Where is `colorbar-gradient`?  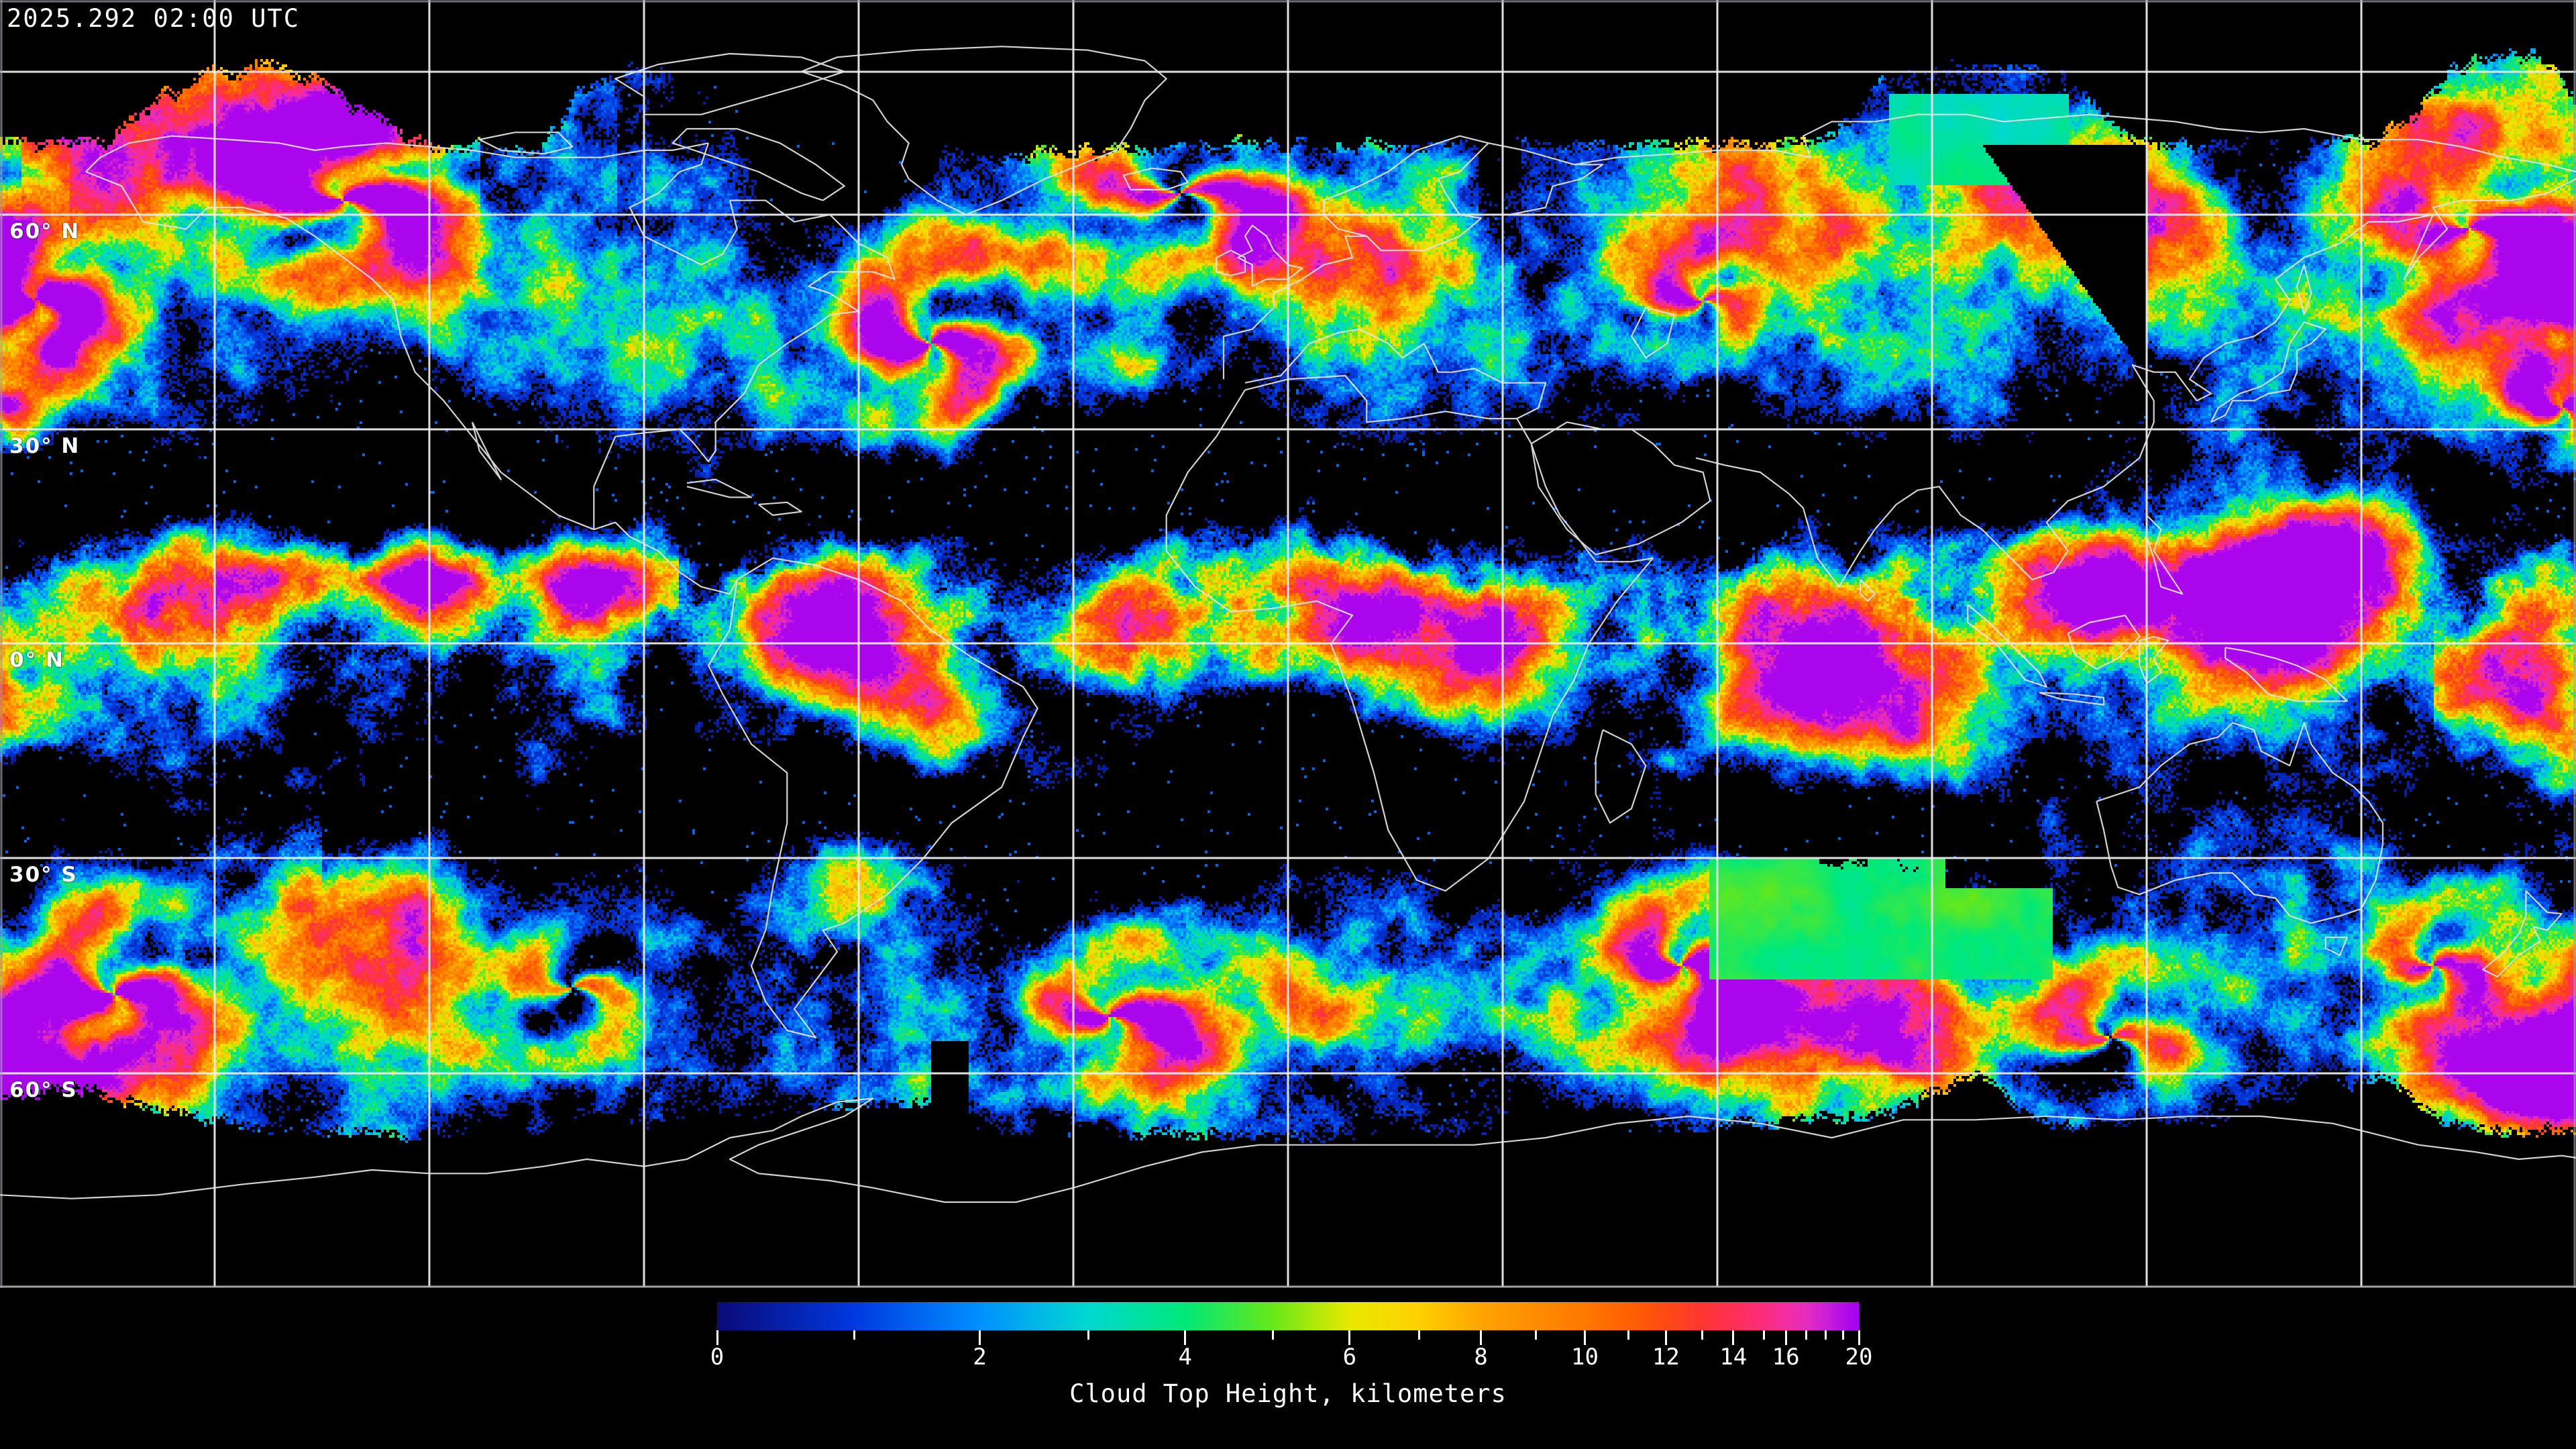
colorbar-gradient is located at coordinates (1288, 1316).